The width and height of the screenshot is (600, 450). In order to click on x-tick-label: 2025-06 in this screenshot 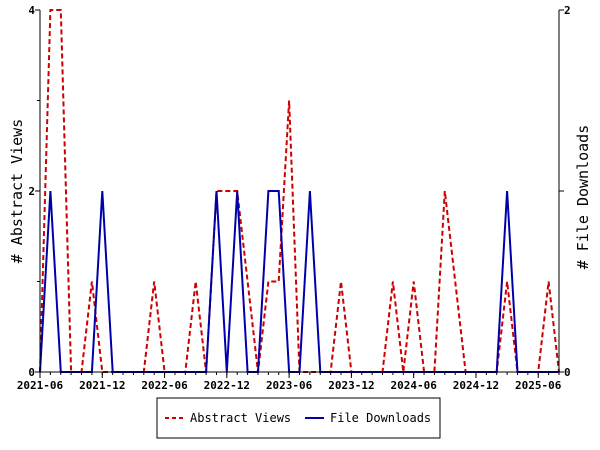, I will do `click(538, 385)`.